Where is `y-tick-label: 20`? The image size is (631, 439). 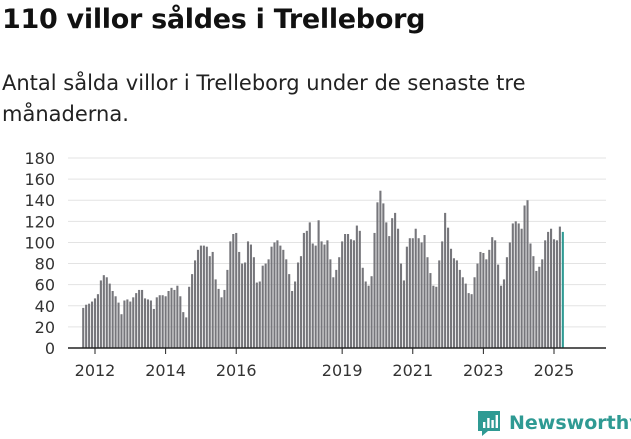 y-tick-label: 20 is located at coordinates (45, 327).